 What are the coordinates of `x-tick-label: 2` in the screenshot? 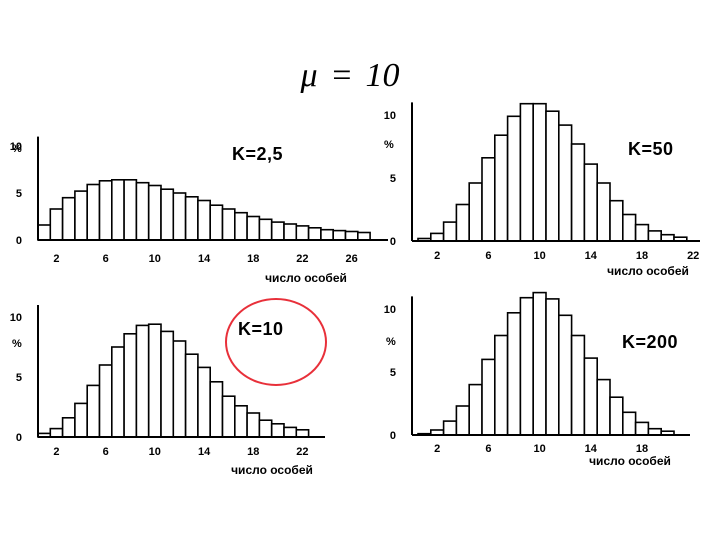 It's located at (56, 452).